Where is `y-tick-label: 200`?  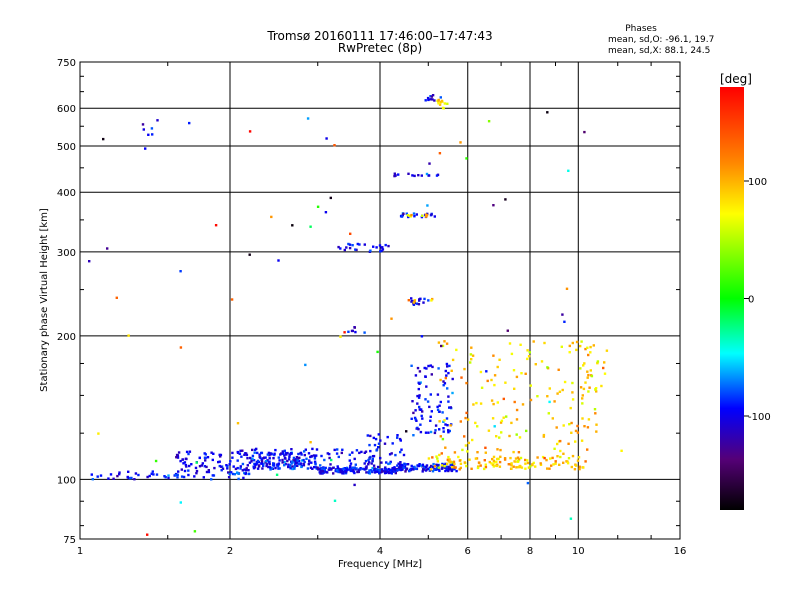 y-tick-label: 200 is located at coordinates (66, 337).